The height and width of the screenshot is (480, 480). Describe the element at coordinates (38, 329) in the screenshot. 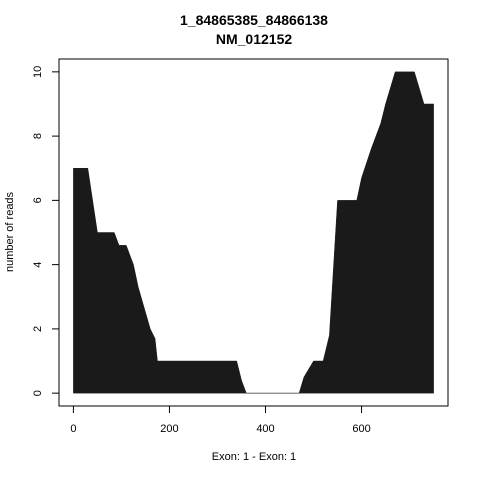

I see `y-tick-label: 2` at that location.